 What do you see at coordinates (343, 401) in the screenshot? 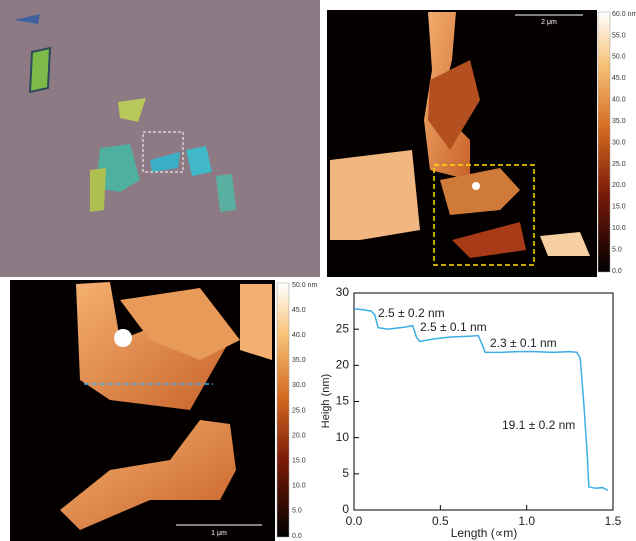
I see `y-tick-label: 15` at bounding box center [343, 401].